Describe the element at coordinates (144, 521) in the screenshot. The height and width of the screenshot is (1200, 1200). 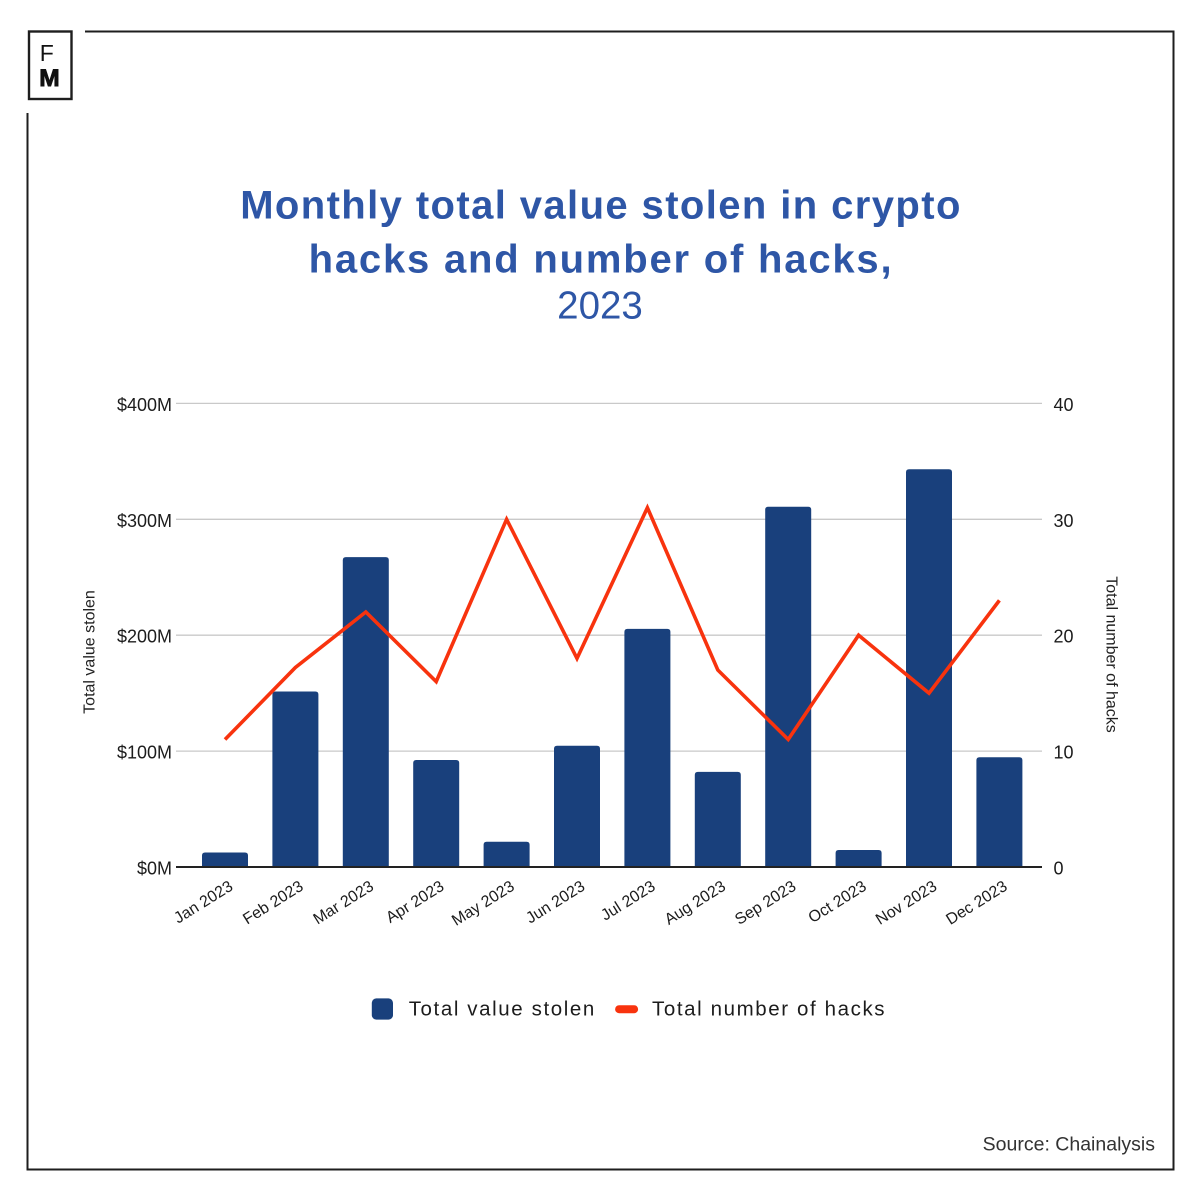
I see `svg-text: $300M` at that location.